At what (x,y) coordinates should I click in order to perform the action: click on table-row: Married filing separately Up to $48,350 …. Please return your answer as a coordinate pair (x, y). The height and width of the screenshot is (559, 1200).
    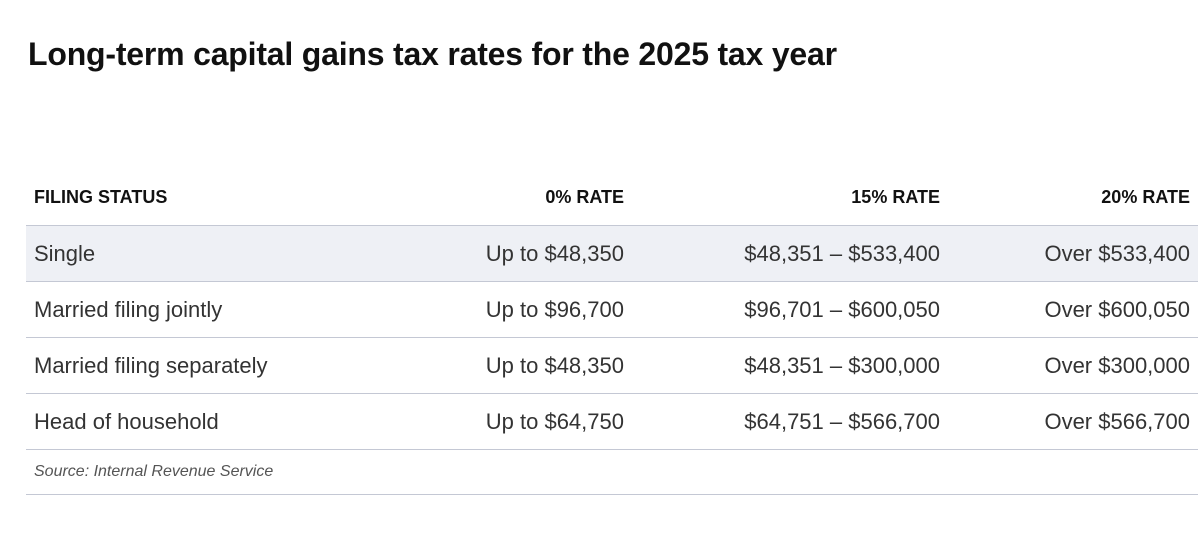
    Looking at the image, I should click on (612, 365).